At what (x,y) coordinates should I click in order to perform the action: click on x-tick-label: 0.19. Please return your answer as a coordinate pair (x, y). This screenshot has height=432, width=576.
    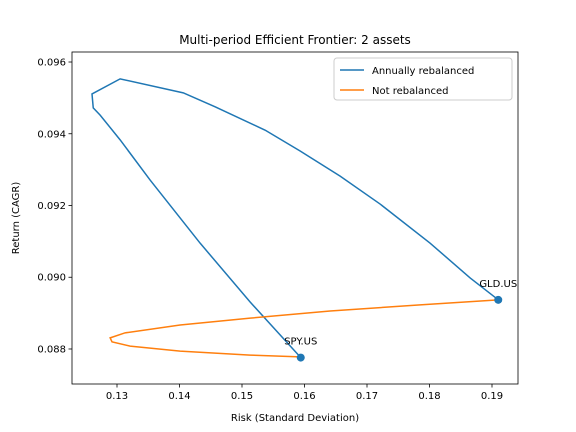
    Looking at the image, I should click on (492, 396).